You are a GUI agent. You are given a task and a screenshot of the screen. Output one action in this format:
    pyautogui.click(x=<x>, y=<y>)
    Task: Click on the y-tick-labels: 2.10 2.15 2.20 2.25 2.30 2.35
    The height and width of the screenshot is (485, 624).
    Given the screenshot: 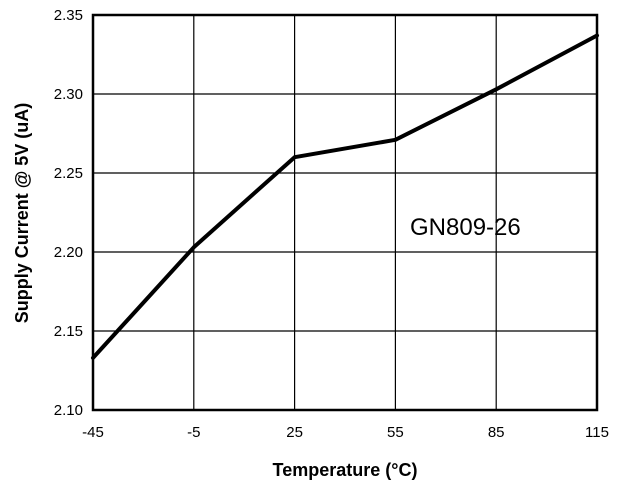 What is the action you would take?
    pyautogui.click(x=68, y=213)
    